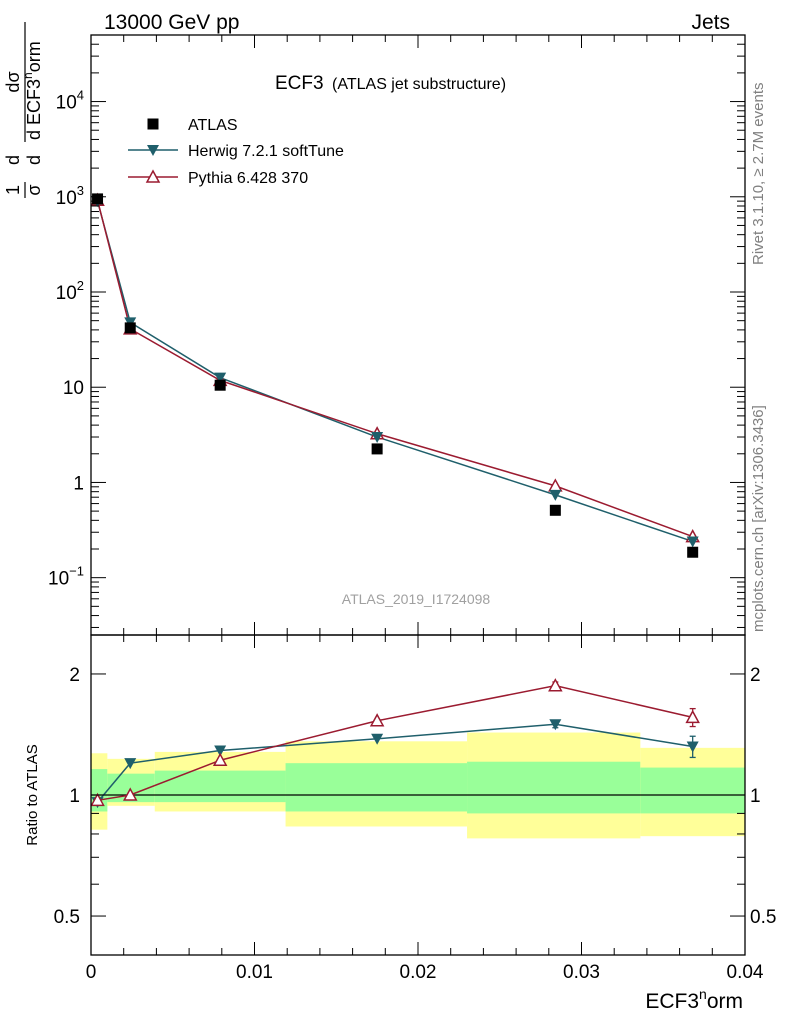 Image resolution: width=786 pixels, height=1024 pixels. I want to click on main-y-tick-label-4: 10³, so click(70, 196).